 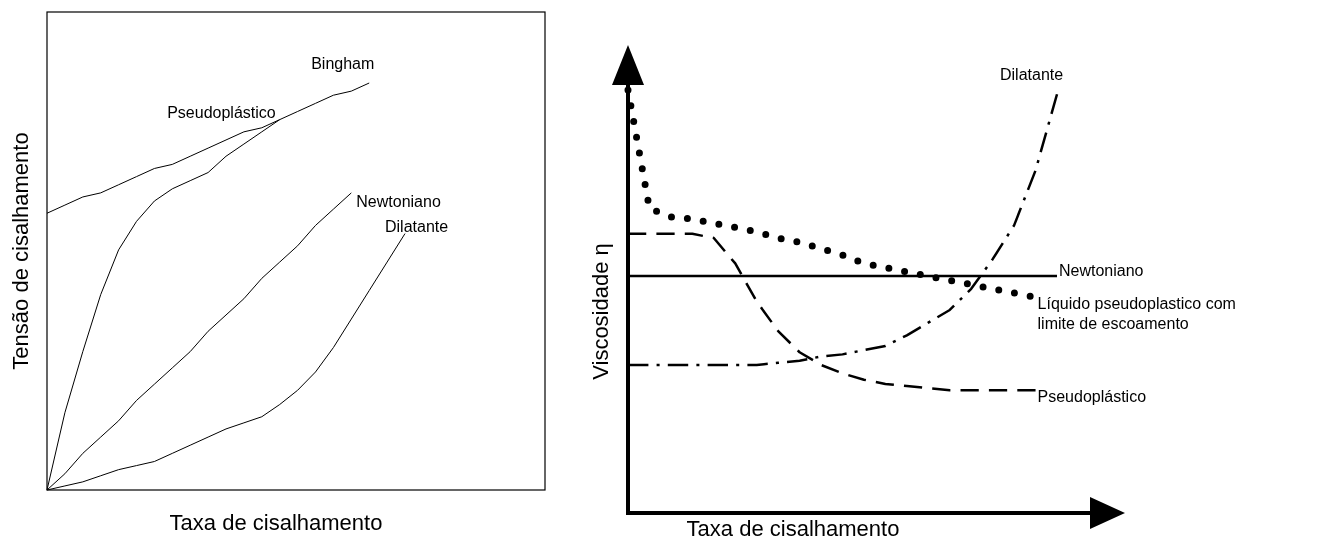 I want to click on y-axis-title: Tensão de cisalhamento, so click(x=20, y=251).